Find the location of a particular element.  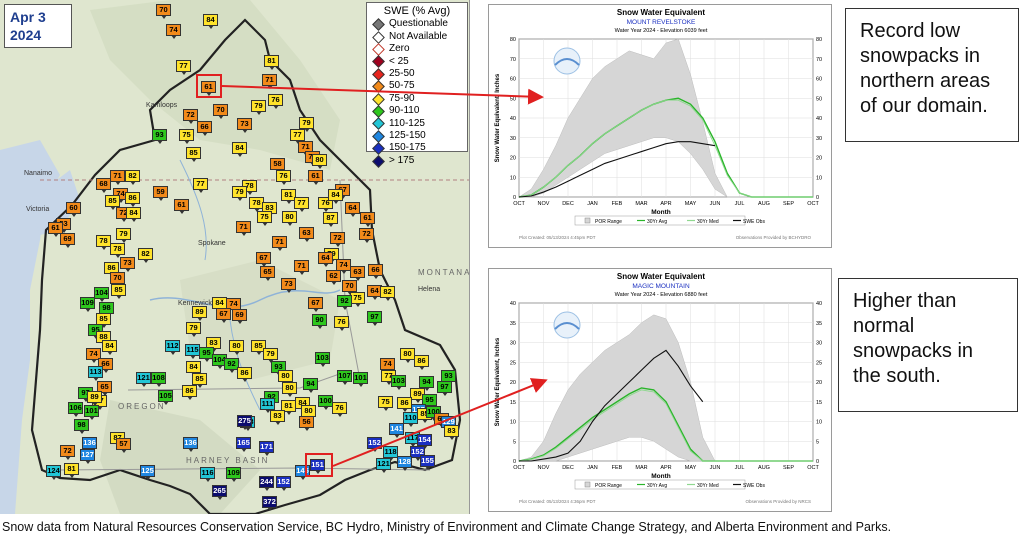

station-marker: 69 is located at coordinates (239, 316).